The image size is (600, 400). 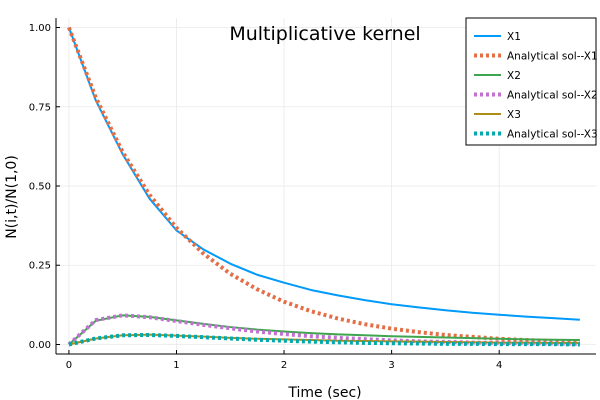 What do you see at coordinates (69, 365) in the screenshot?
I see `x-tick-label: 0` at bounding box center [69, 365].